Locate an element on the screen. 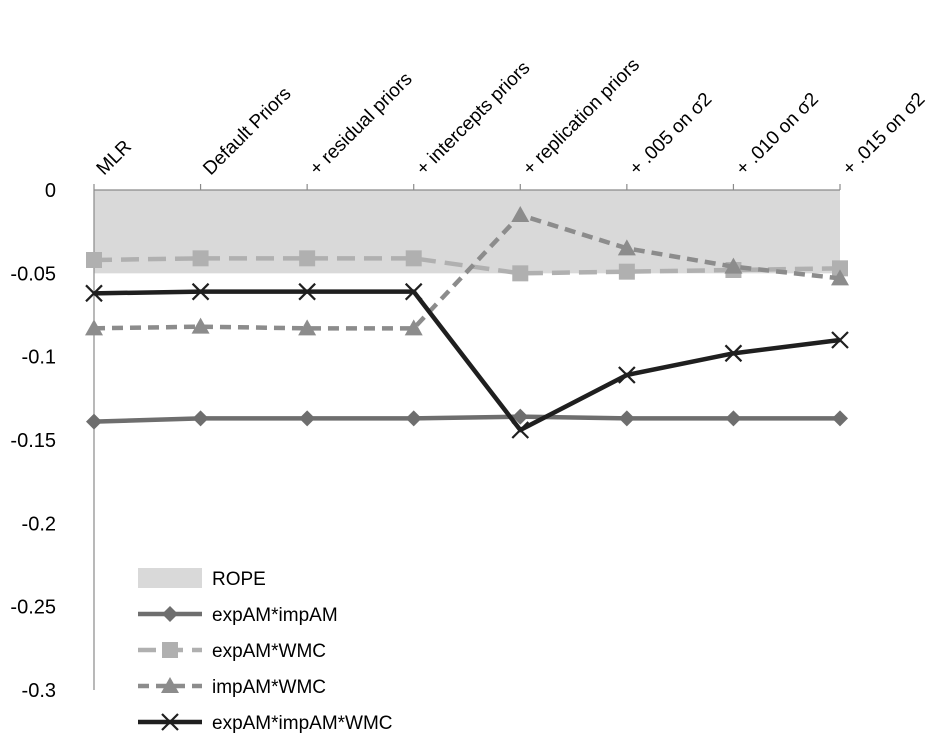 The height and width of the screenshot is (742, 946). legend-label: expAM*impAM*WMC is located at coordinates (302, 723).